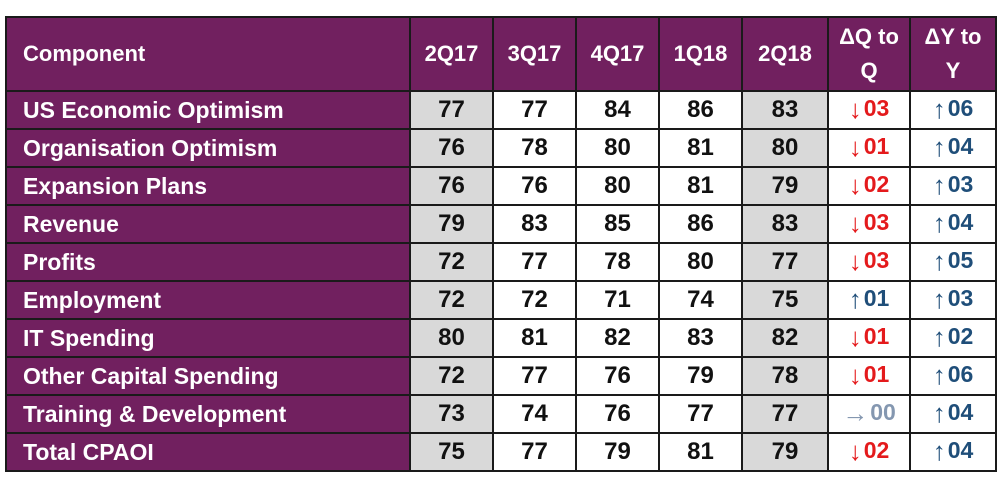  What do you see at coordinates (501, 414) in the screenshot?
I see `table-row: Training & Development 73 74 76 77 77 → 00 ↑ 04` at bounding box center [501, 414].